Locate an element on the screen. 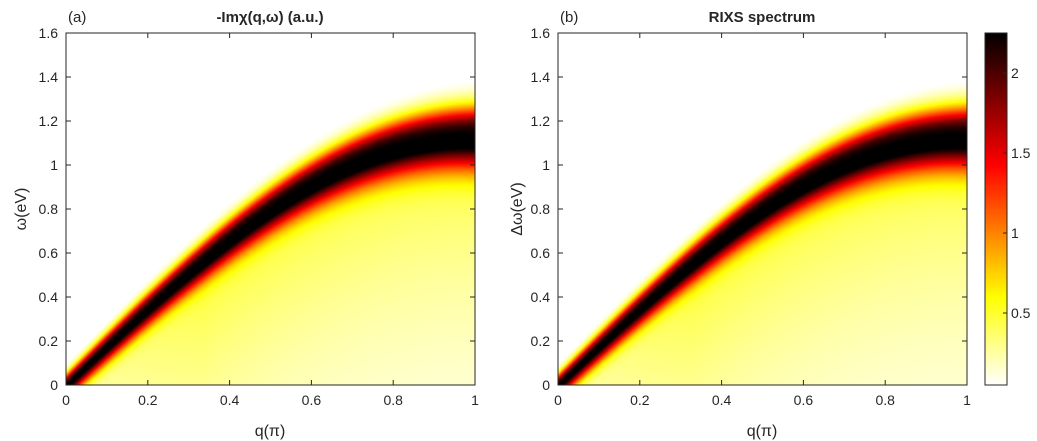 This screenshot has height=441, width=1037. colorbar: 0.5 1 1.5 2 is located at coordinates (1007, 209).